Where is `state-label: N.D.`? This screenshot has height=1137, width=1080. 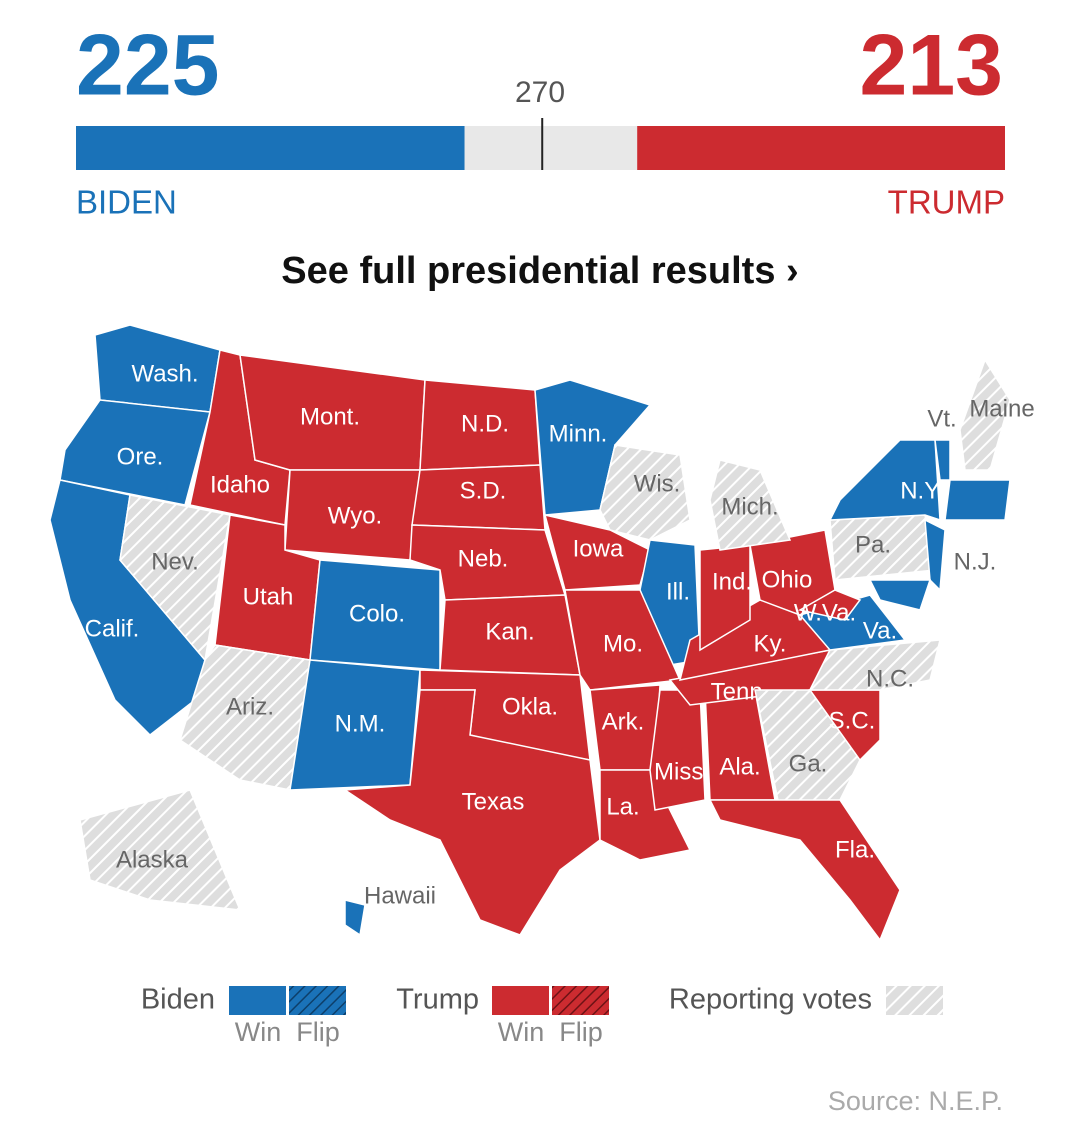 state-label: N.D. is located at coordinates (485, 423).